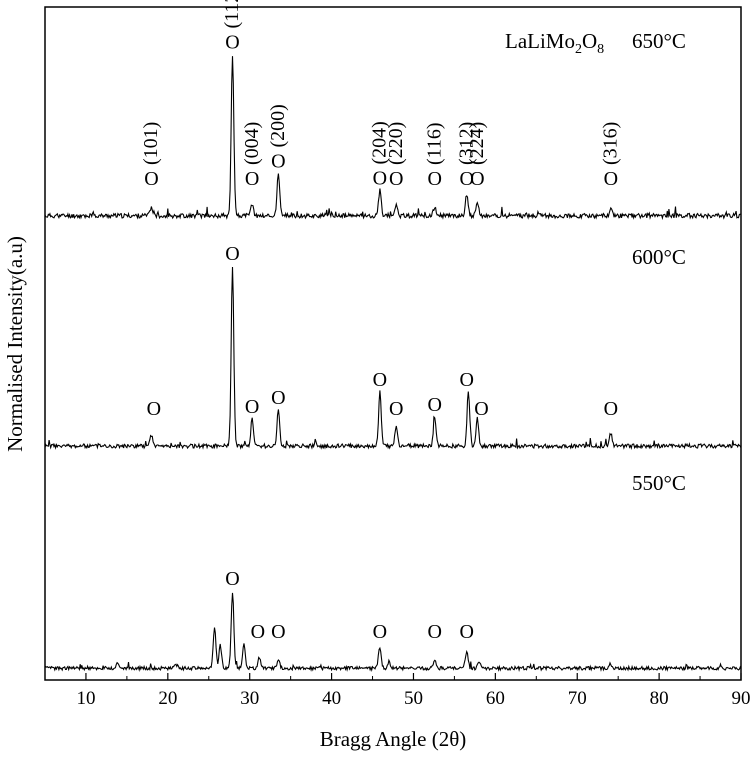 The width and height of the screenshot is (756, 758). What do you see at coordinates (393, 739) in the screenshot?
I see `x-axis-label: Bragg Angle (2θ)` at bounding box center [393, 739].